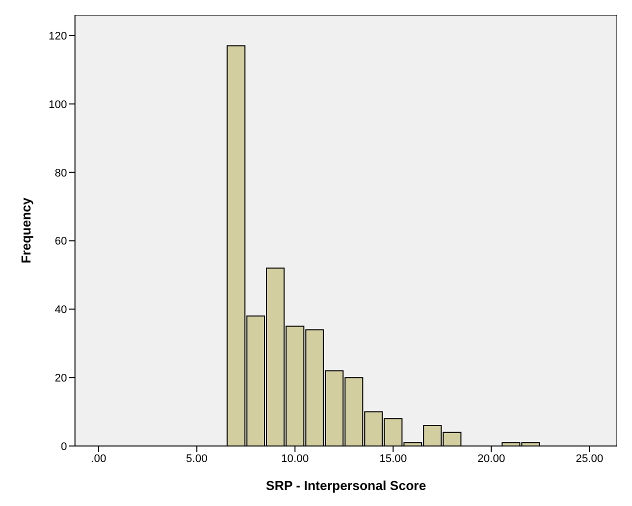 The width and height of the screenshot is (632, 506). Describe the element at coordinates (590, 458) in the screenshot. I see `x-tick-label: 25.00` at that location.